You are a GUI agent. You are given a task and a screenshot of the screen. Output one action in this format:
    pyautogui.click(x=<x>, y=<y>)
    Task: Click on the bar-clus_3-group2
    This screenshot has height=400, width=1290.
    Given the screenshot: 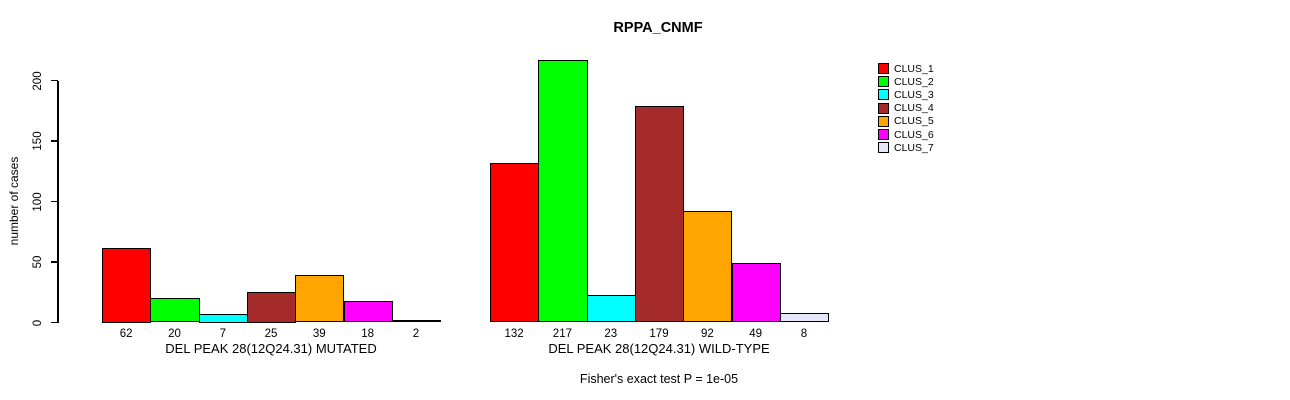 What is the action you would take?
    pyautogui.click(x=611, y=308)
    